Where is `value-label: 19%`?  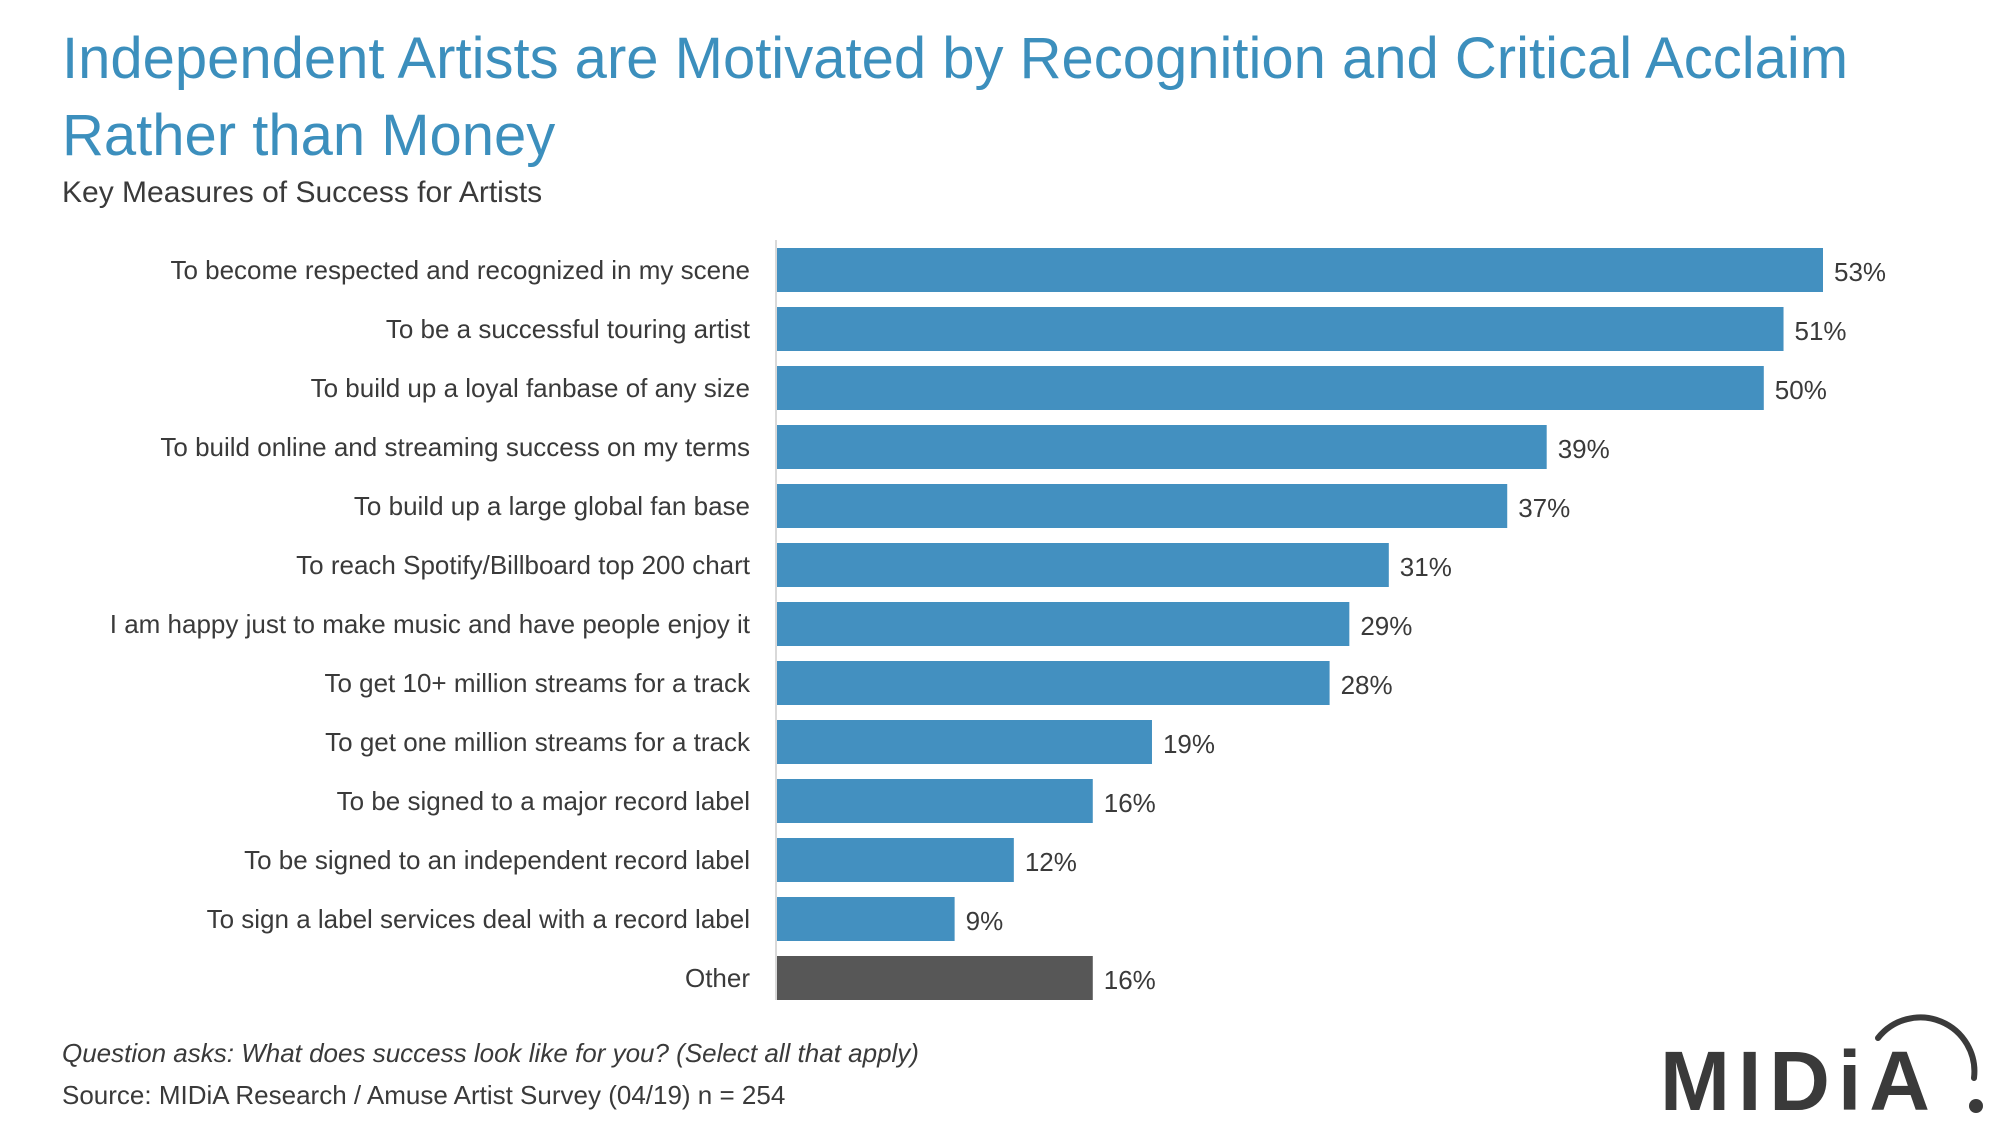 value-label: 19% is located at coordinates (1189, 744).